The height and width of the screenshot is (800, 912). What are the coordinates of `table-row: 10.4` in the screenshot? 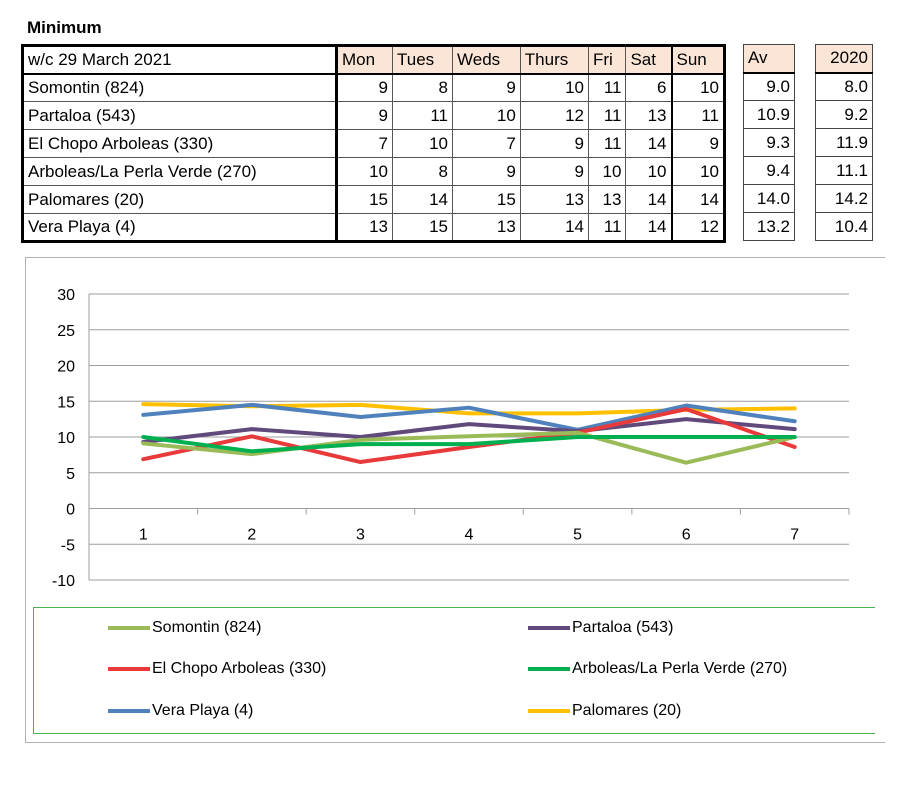 It's located at (844, 226).